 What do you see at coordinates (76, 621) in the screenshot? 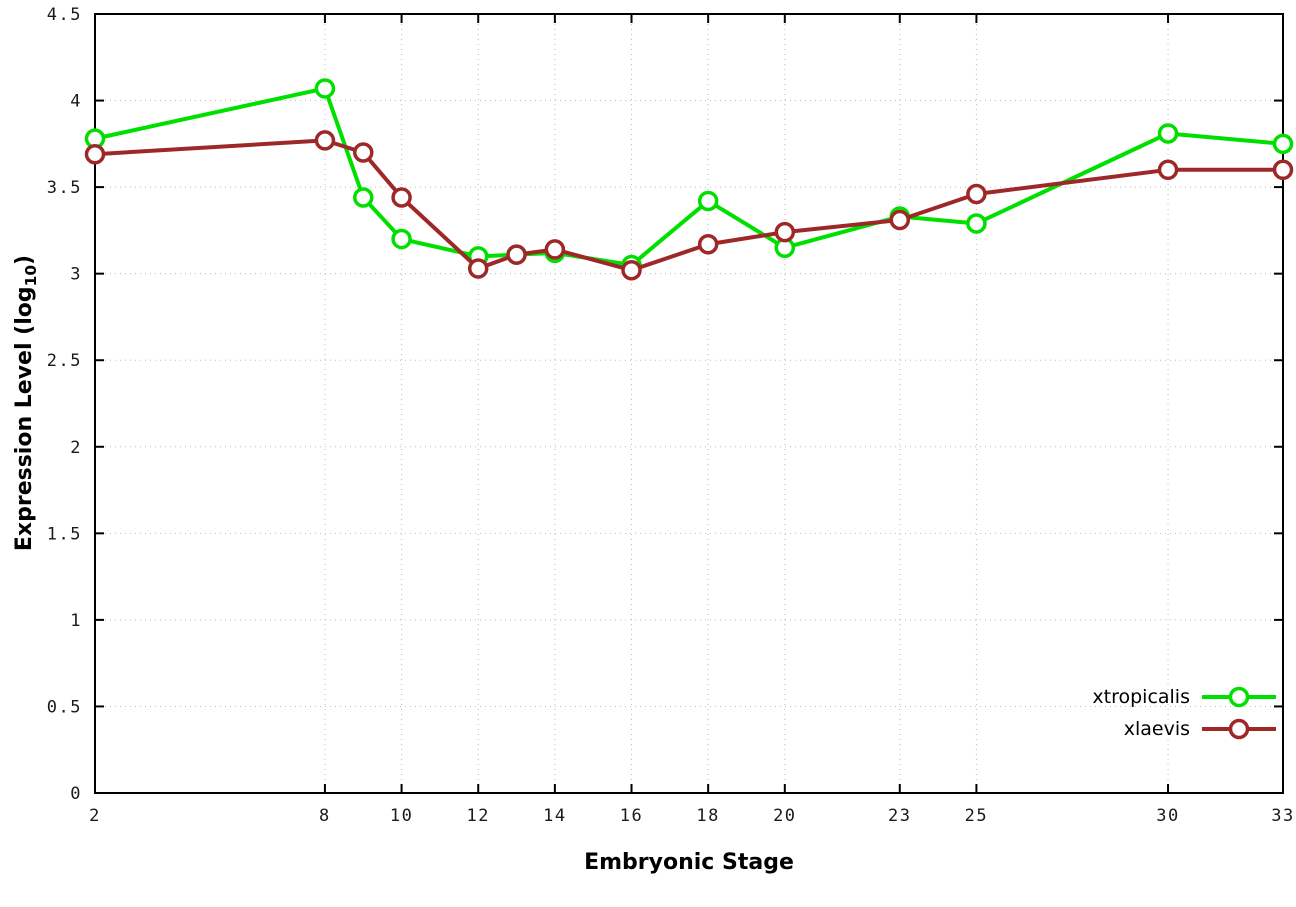
I see `y-tick-label: 1` at bounding box center [76, 621].